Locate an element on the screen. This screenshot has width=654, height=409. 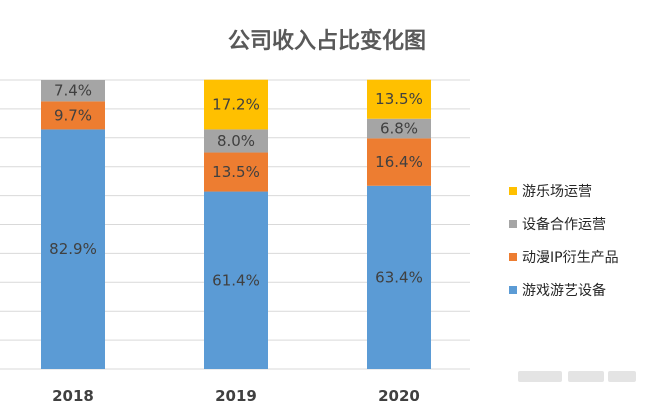
x-tick-label: 2020 is located at coordinates (399, 396).